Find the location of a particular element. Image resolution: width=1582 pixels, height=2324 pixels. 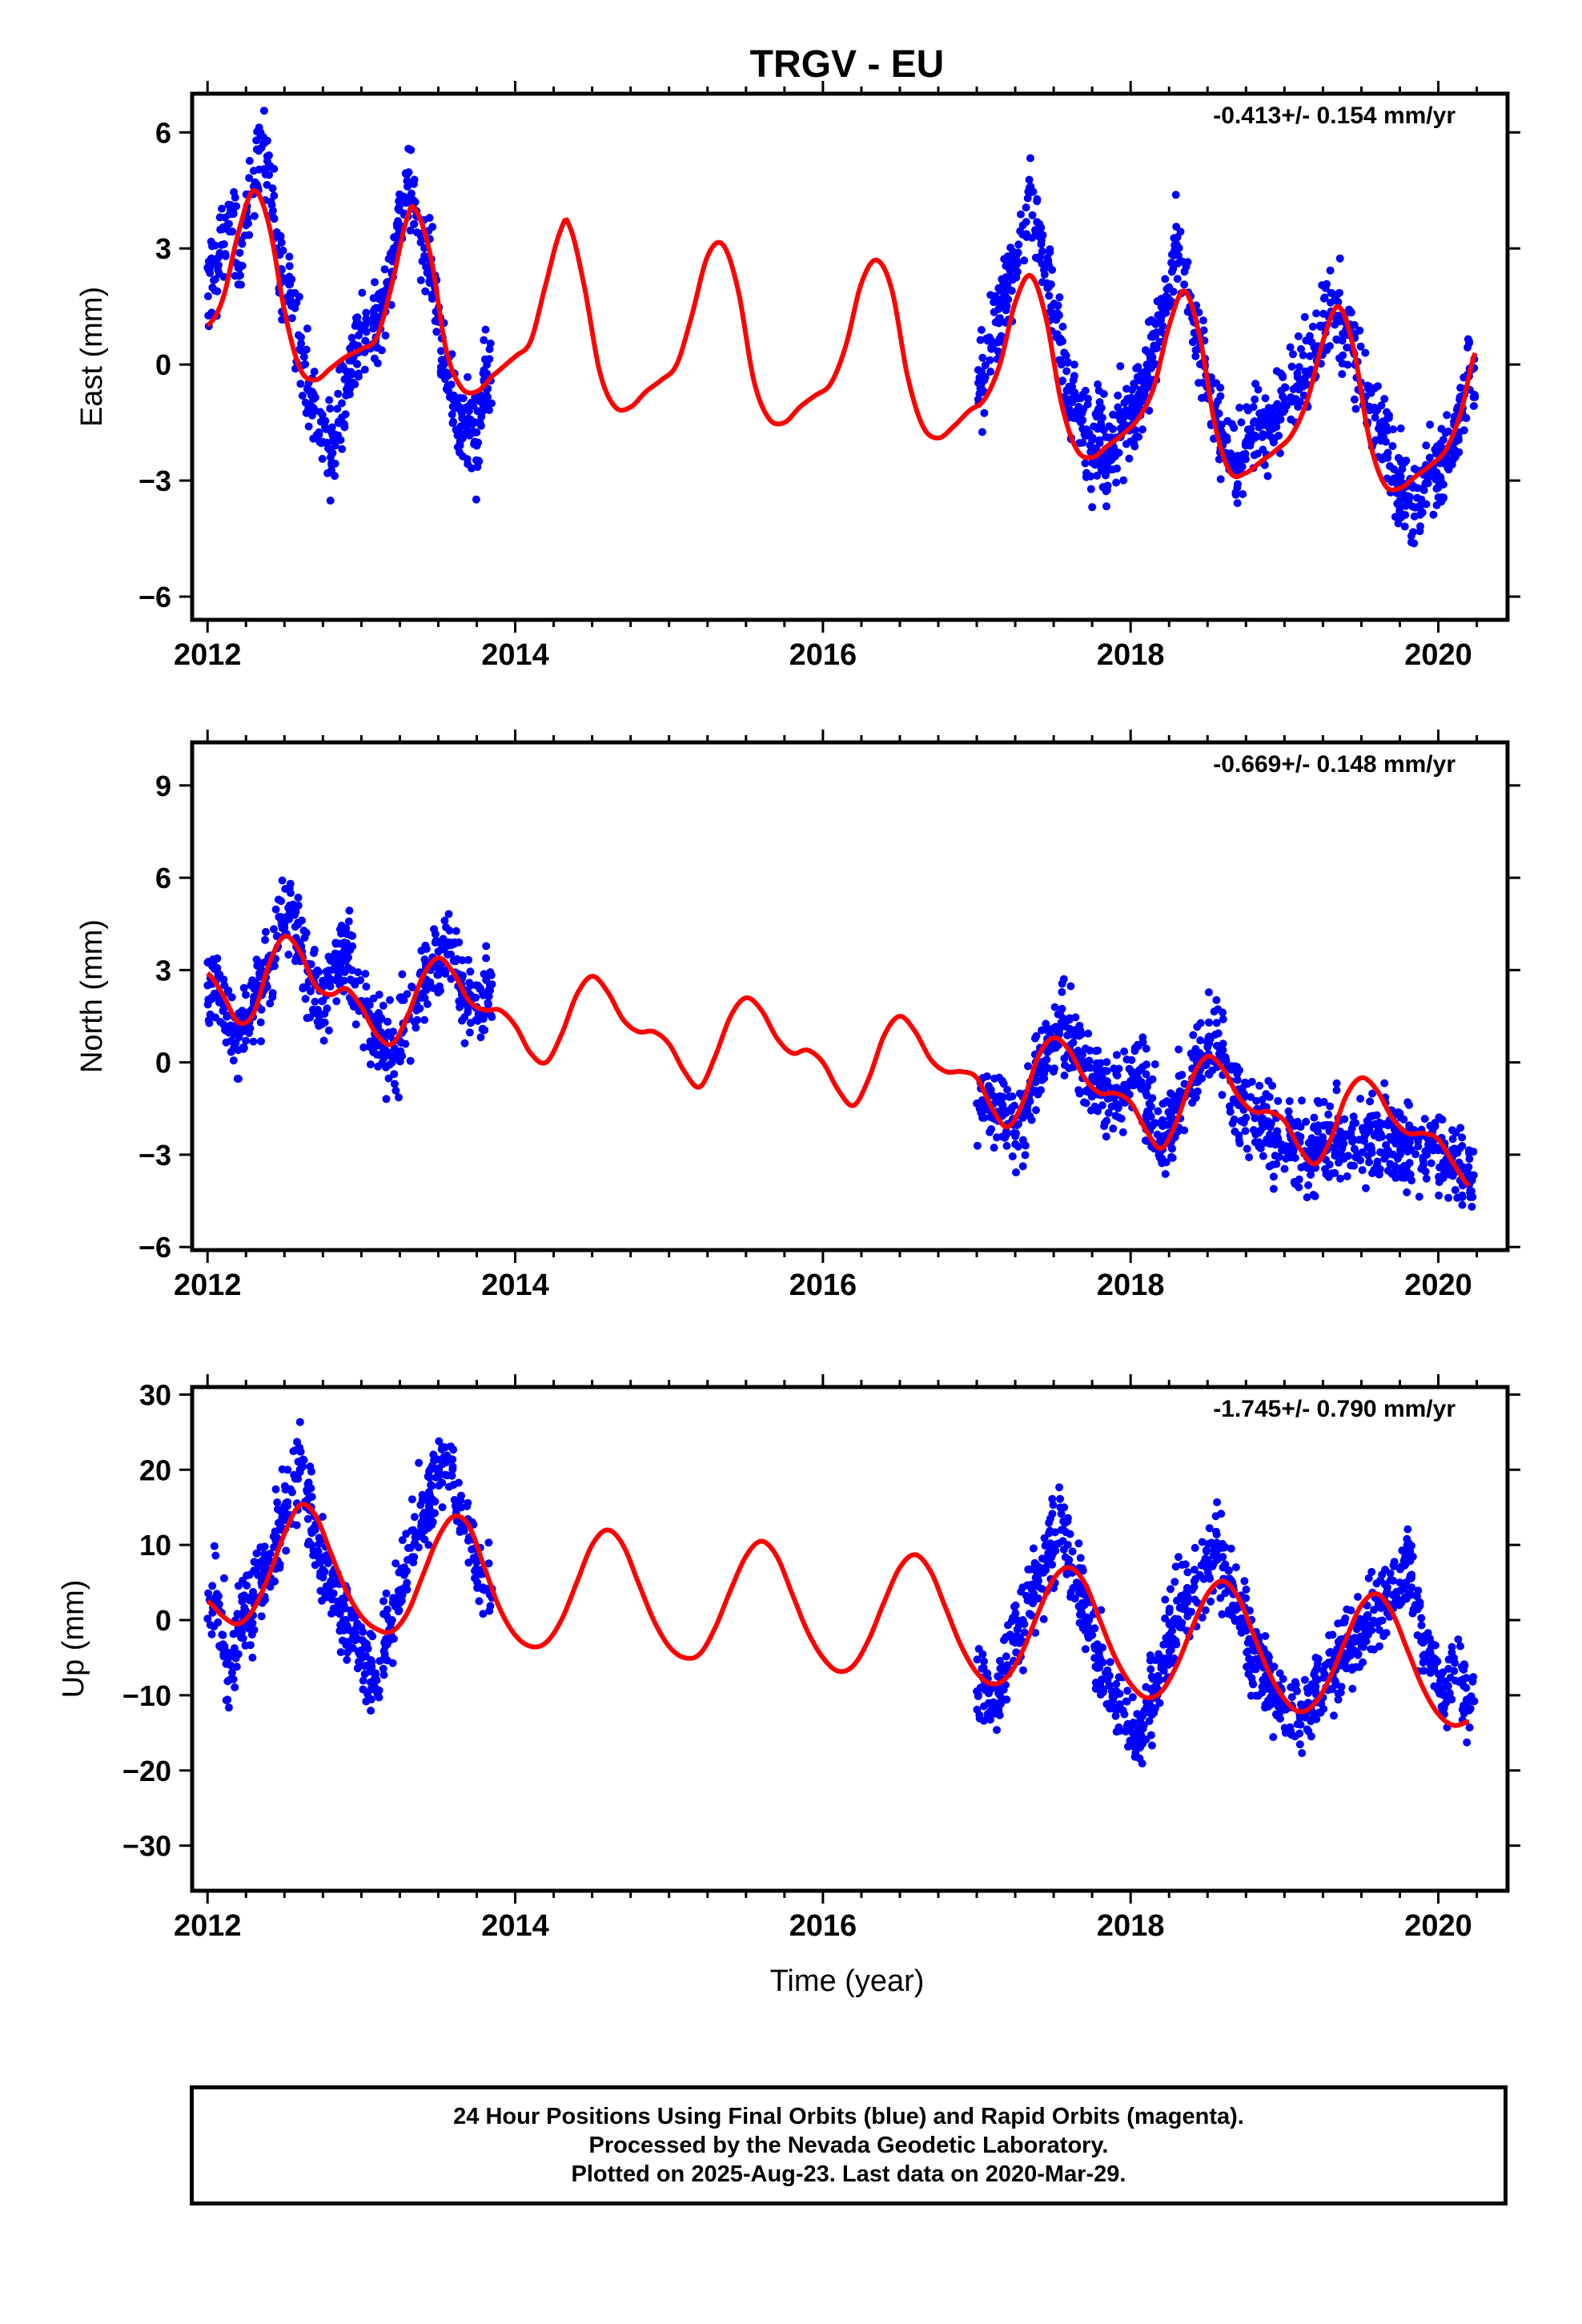

x-tick-label: 2018 is located at coordinates (1131, 655).